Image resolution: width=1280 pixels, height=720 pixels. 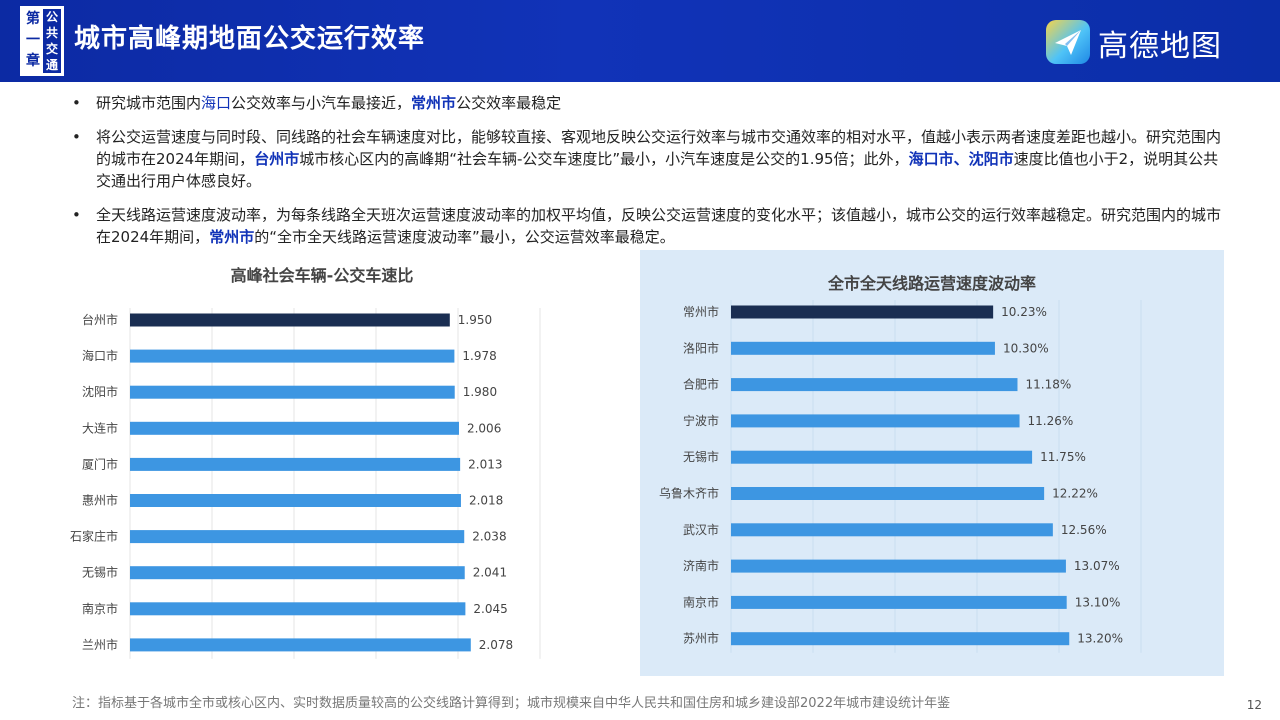 I want to click on text-segment: 的“全市全天线路运营速度波动率”最小，公交运营效率最稳定。, so click(x=464, y=237).